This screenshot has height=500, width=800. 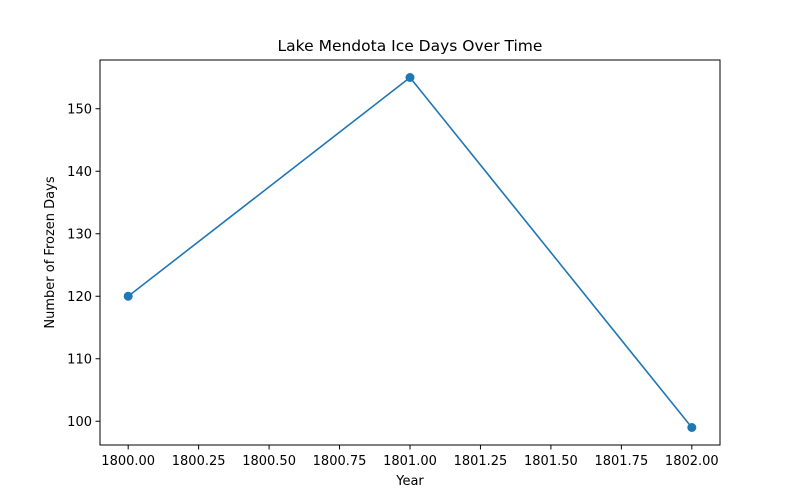 I want to click on y-axis-ticks: 100 110 120 130 140 150, so click(x=83, y=266).